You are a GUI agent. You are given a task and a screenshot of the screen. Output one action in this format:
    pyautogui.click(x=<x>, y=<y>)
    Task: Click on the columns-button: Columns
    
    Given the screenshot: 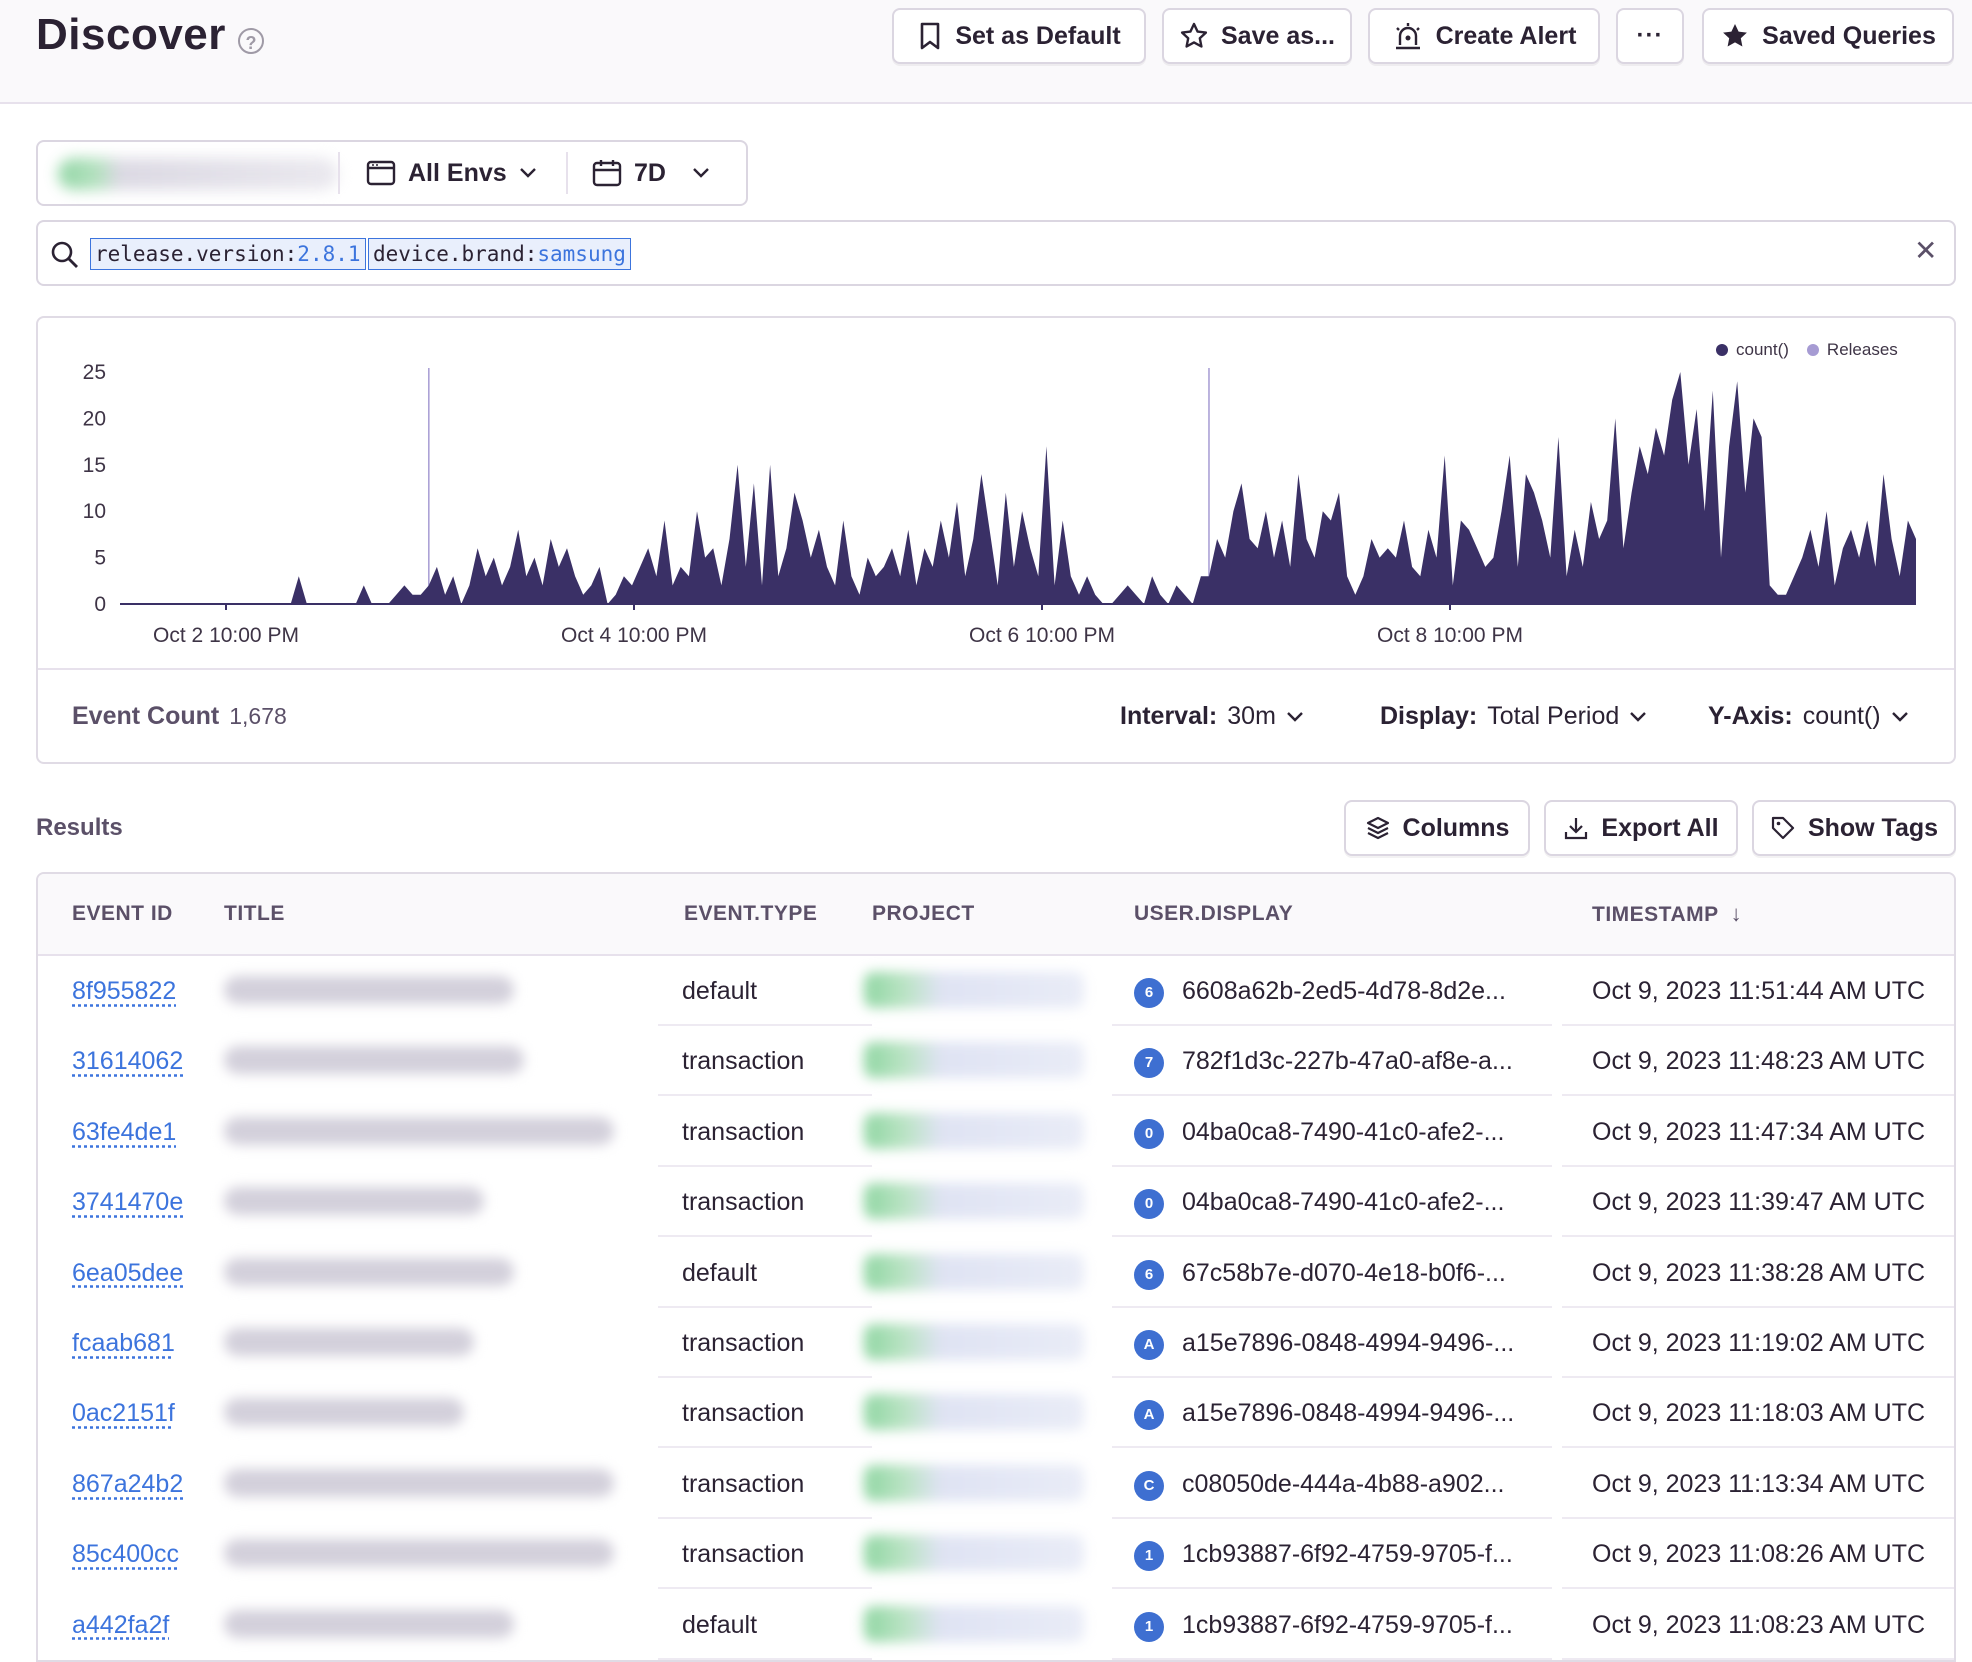 What is the action you would take?
    pyautogui.click(x=1437, y=828)
    